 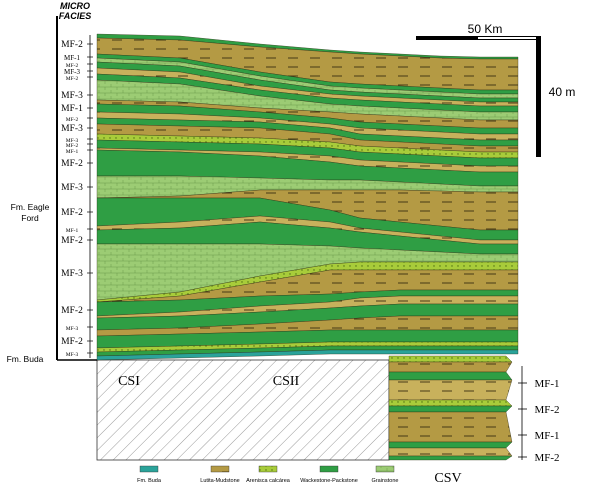 I want to click on legend-item: Fm. Buda, so click(x=149, y=474).